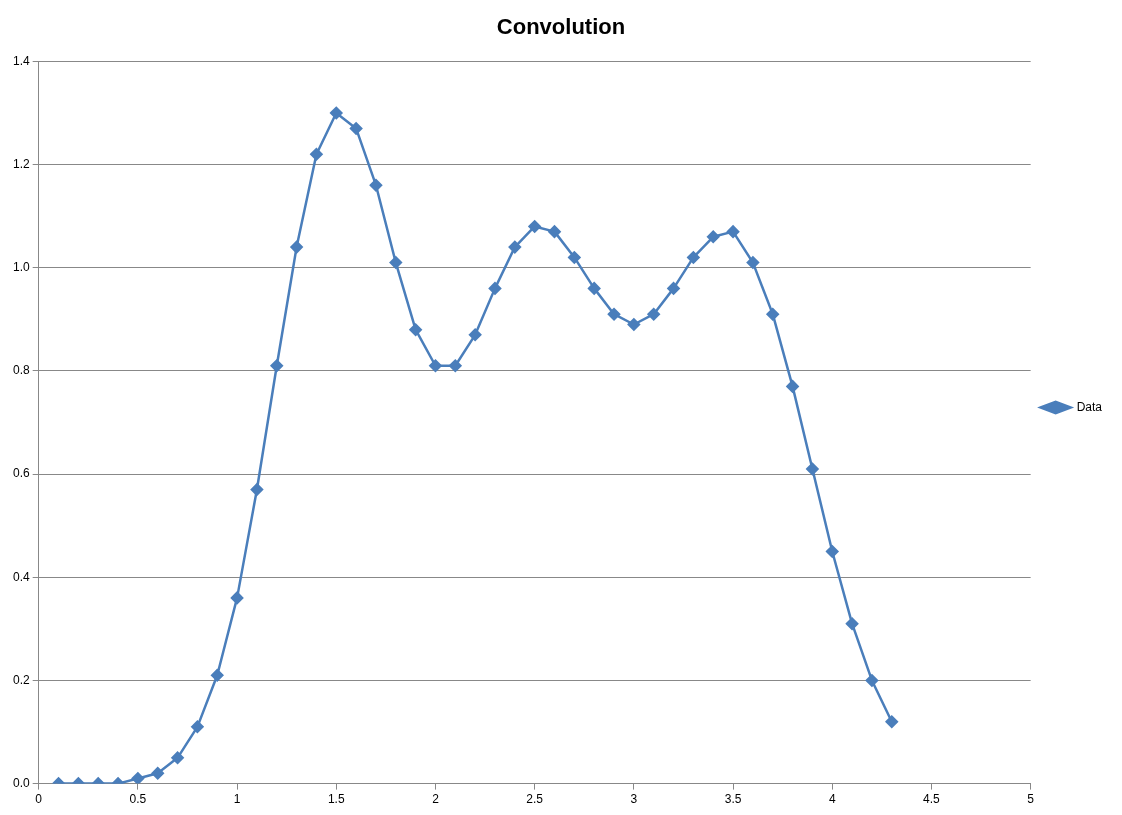 This screenshot has width=1122, height=815. Describe the element at coordinates (336, 799) in the screenshot. I see `x-tick-label: 1.5` at that location.